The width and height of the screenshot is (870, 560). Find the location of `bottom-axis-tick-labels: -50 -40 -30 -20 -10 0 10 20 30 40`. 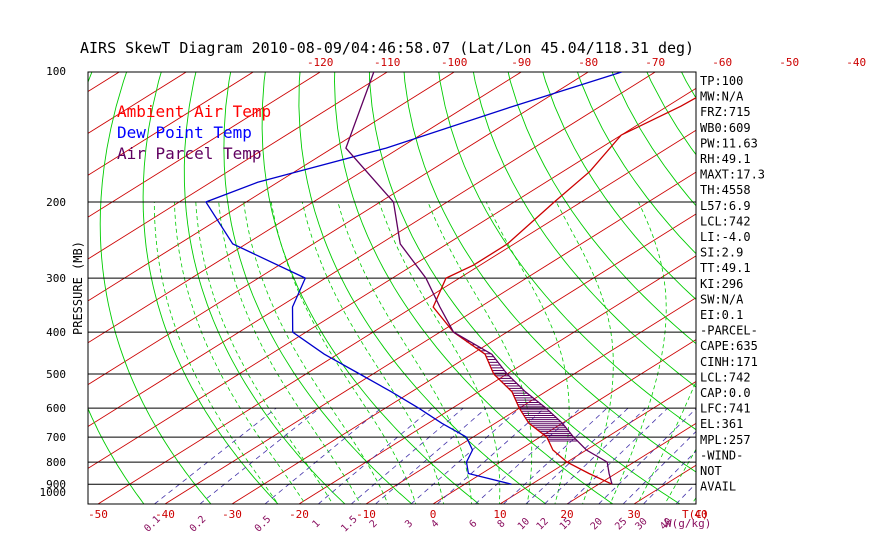

bottom-axis-tick-labels: -50 -40 -30 -20 -10 0 10 20 30 40 is located at coordinates (398, 514).